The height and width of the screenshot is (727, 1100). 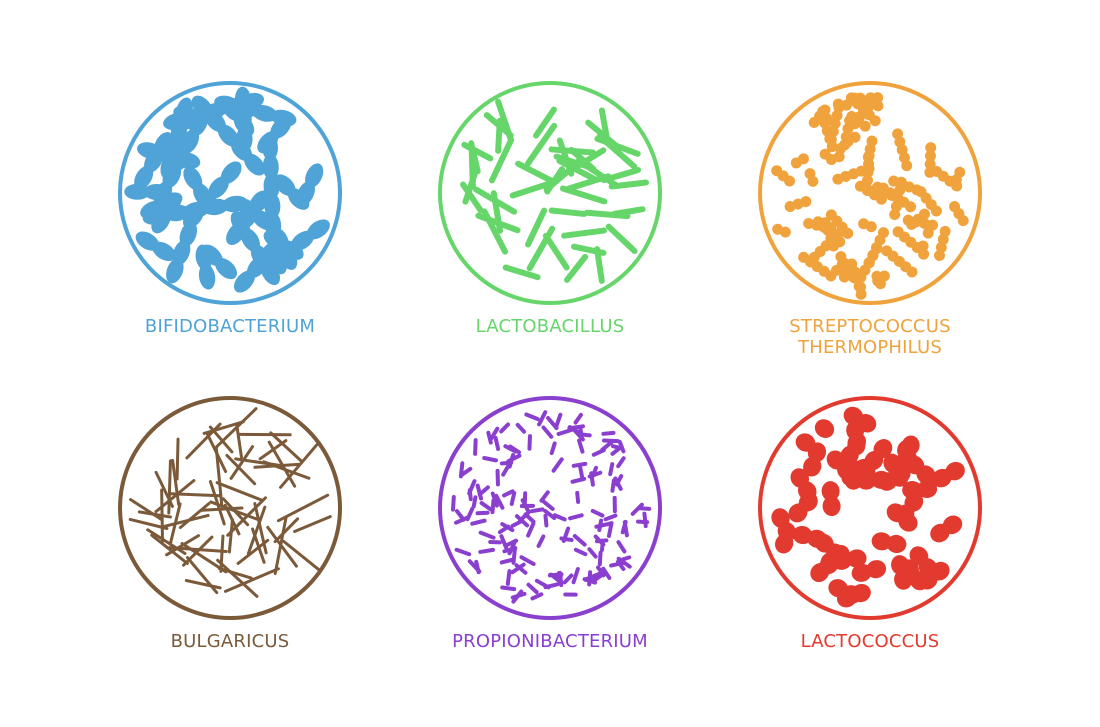 I want to click on bulgaricus-icon, so click(x=230, y=508).